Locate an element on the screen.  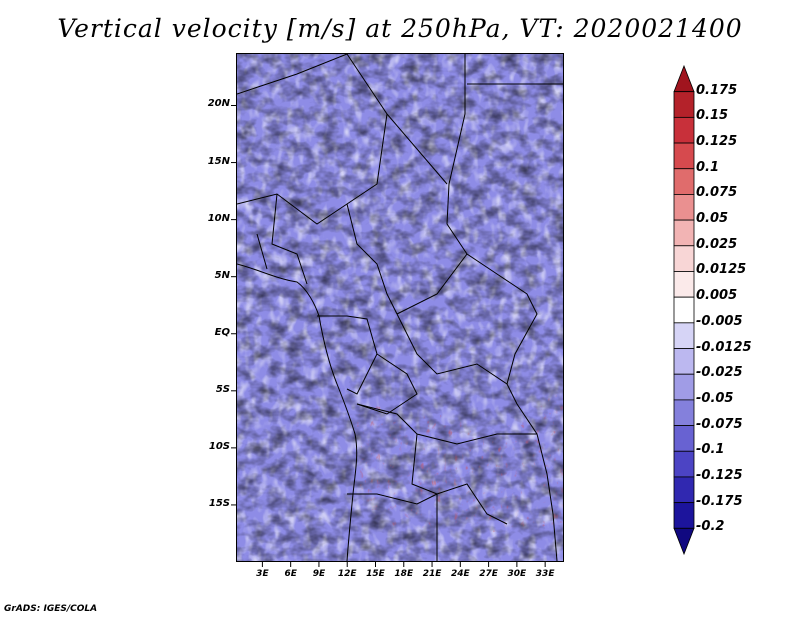
lon-label: 6E is located at coordinates (290, 574).